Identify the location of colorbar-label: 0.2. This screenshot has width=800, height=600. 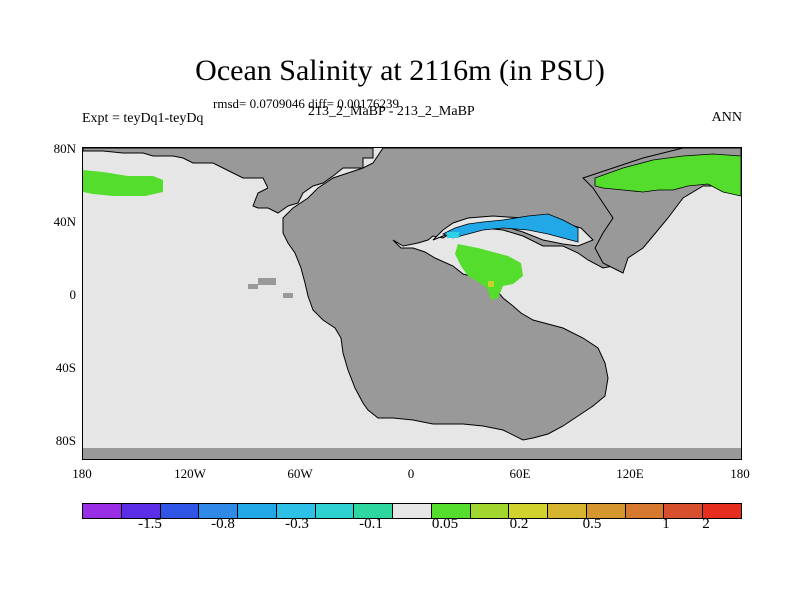
(519, 524).